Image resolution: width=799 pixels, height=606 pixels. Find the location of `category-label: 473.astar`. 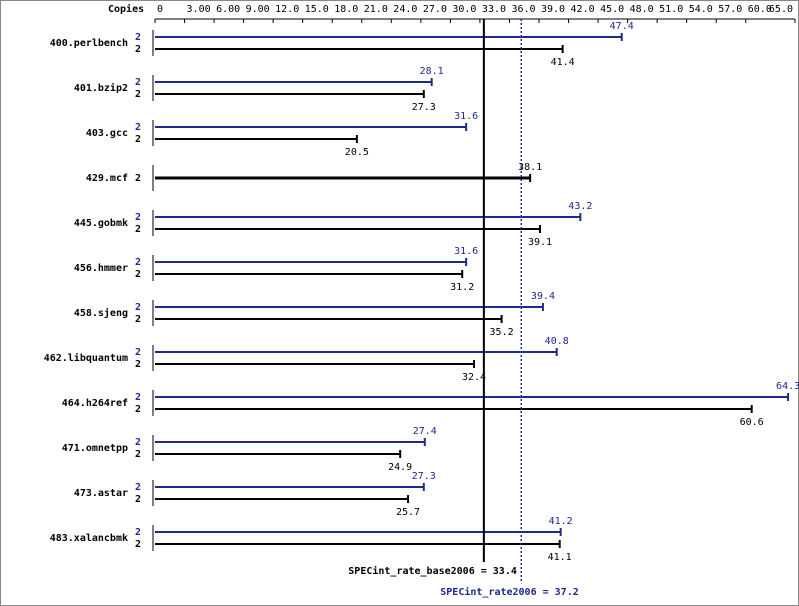

category-label: 473.astar is located at coordinates (101, 493).